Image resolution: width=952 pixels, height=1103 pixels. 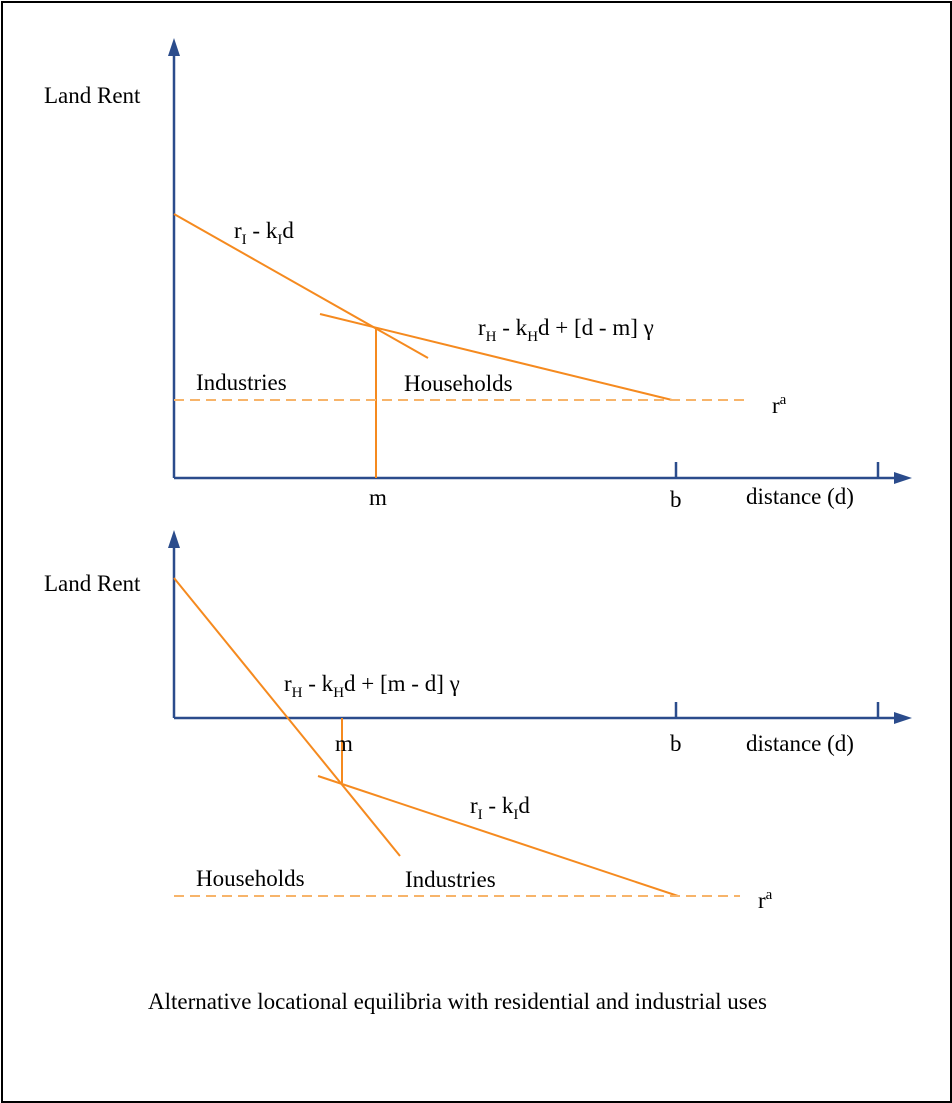 I want to click on bottom-zone-left-label: Households, so click(x=250, y=878).